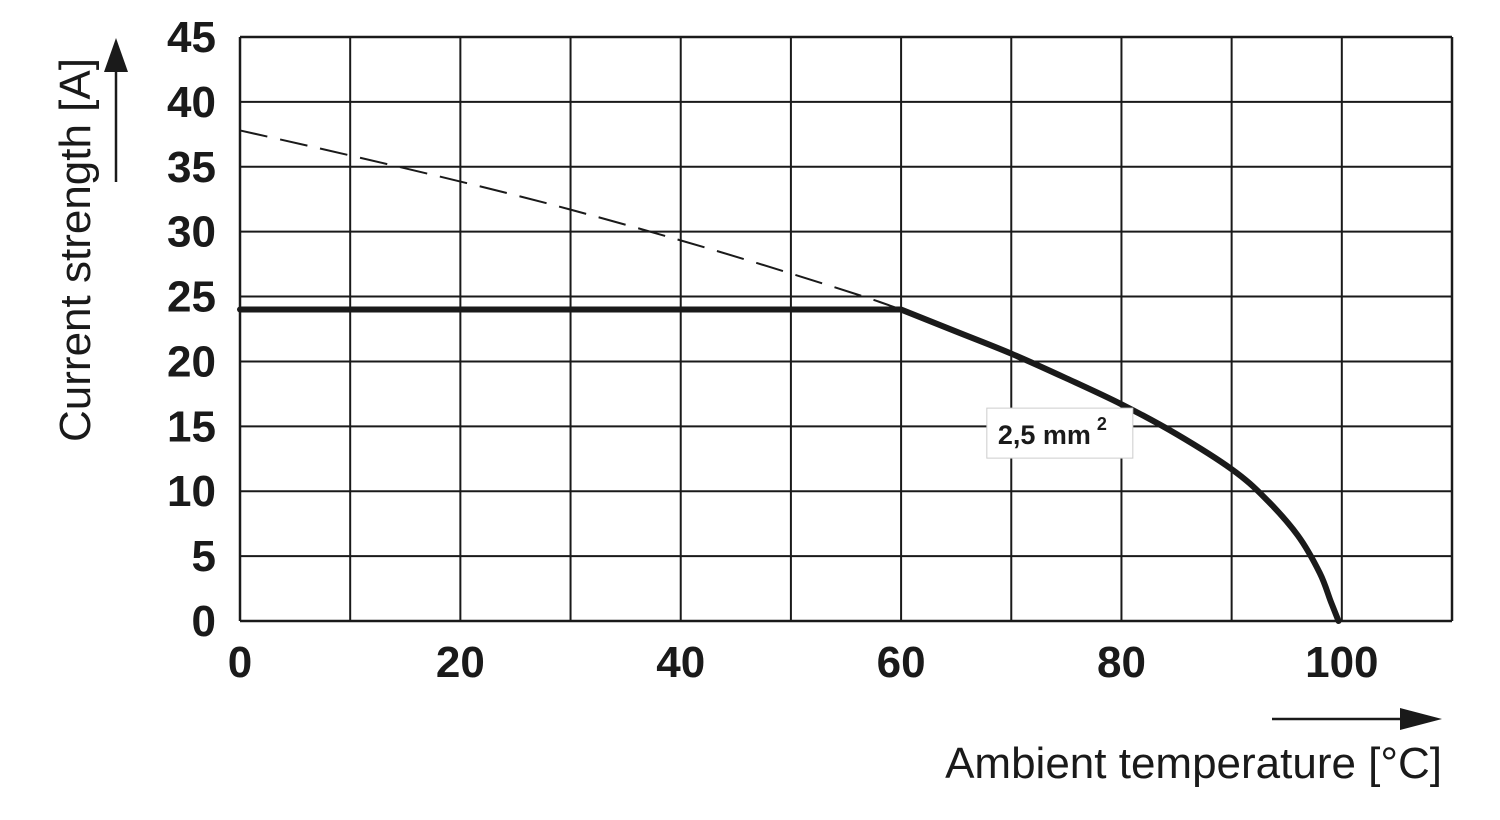 The height and width of the screenshot is (820, 1500). Describe the element at coordinates (191, 167) in the screenshot. I see `y-tick-label: 35` at that location.